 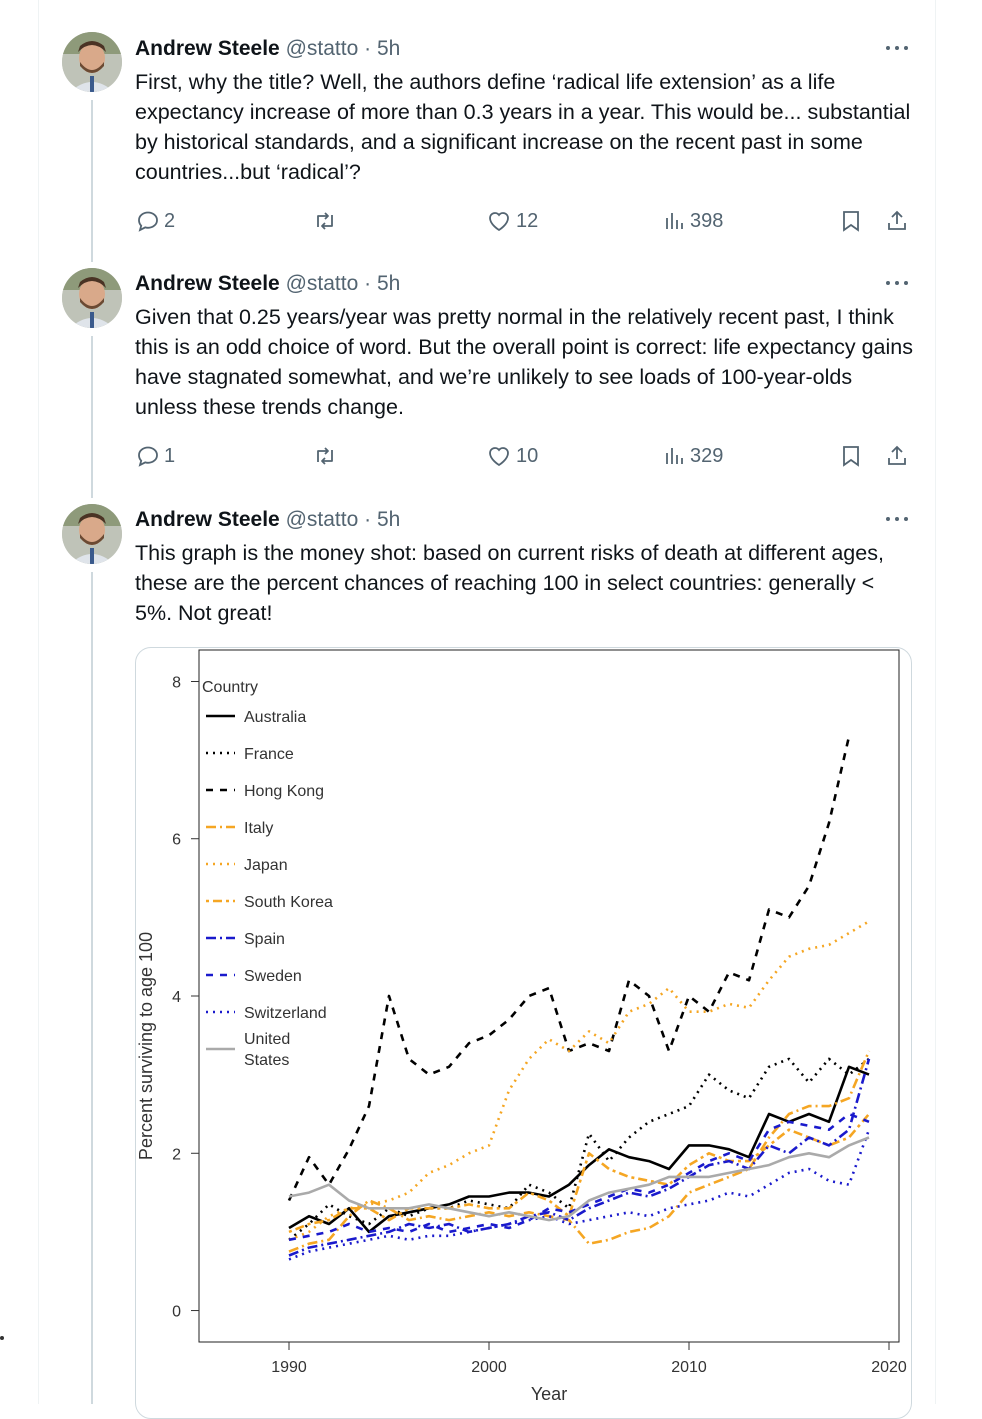 What do you see at coordinates (155, 456) in the screenshot?
I see `reply-button: 1` at bounding box center [155, 456].